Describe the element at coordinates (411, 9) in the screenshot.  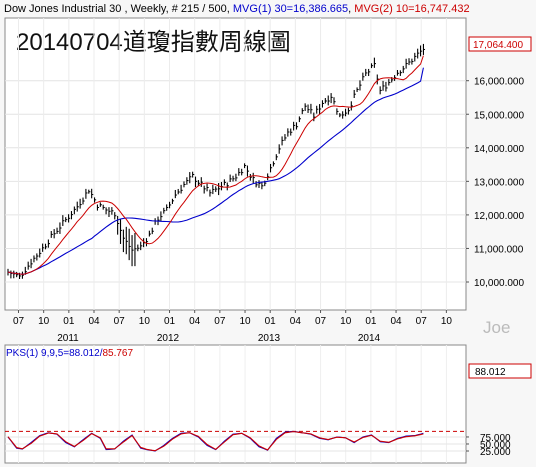
I see `mvg2-label: MVG(2) 10=16,747.432` at that location.